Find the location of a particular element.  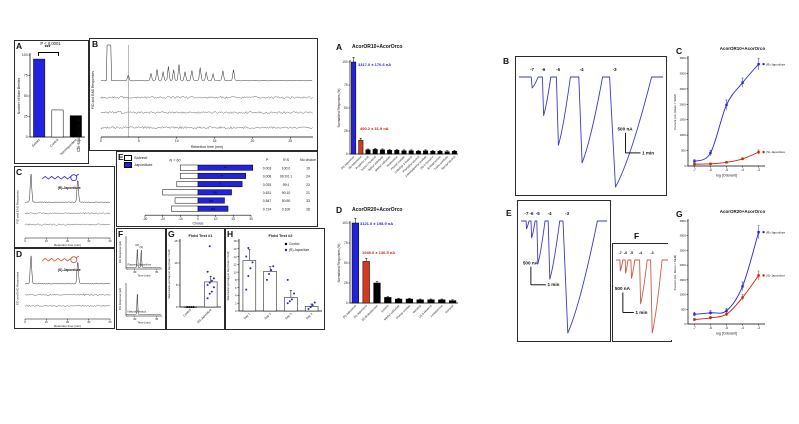

svg-text: P is located at coordinates (267, 160).